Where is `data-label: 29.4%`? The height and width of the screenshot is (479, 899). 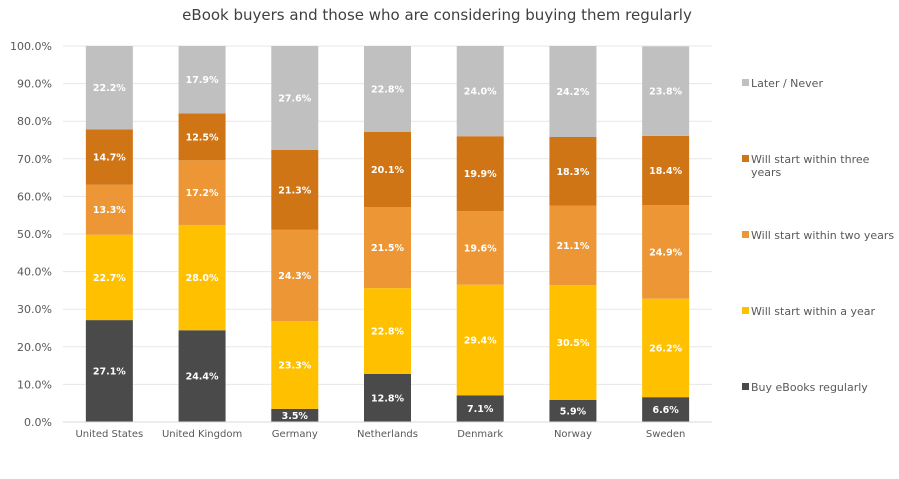 data-label: 29.4% is located at coordinates (480, 341).